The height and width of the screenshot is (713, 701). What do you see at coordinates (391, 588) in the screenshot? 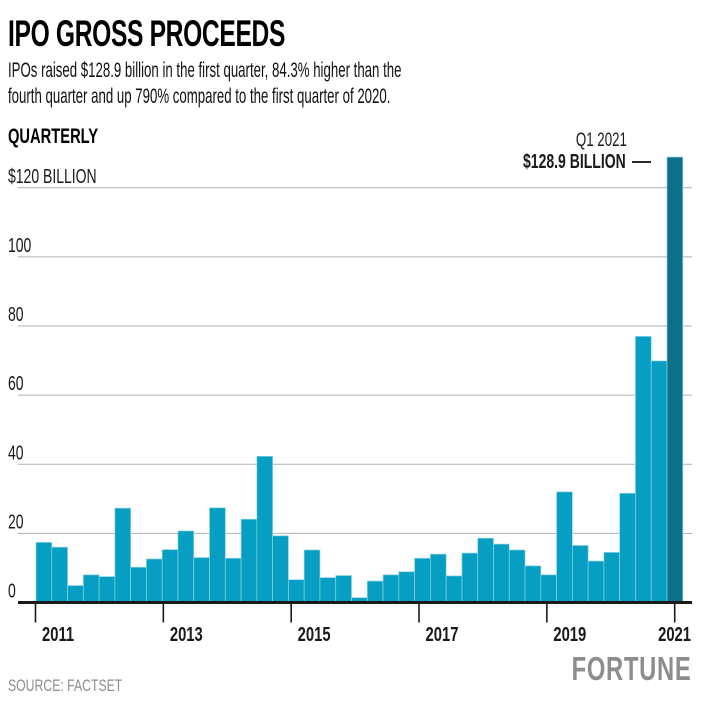
I see `bar-Q3-2016` at bounding box center [391, 588].